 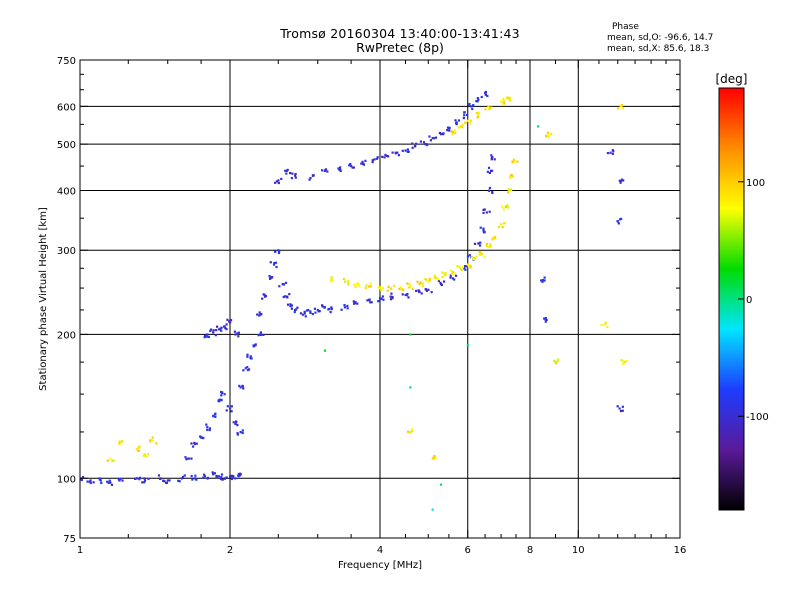 What do you see at coordinates (680, 550) in the screenshot?
I see `x-tick-label: 16` at bounding box center [680, 550].